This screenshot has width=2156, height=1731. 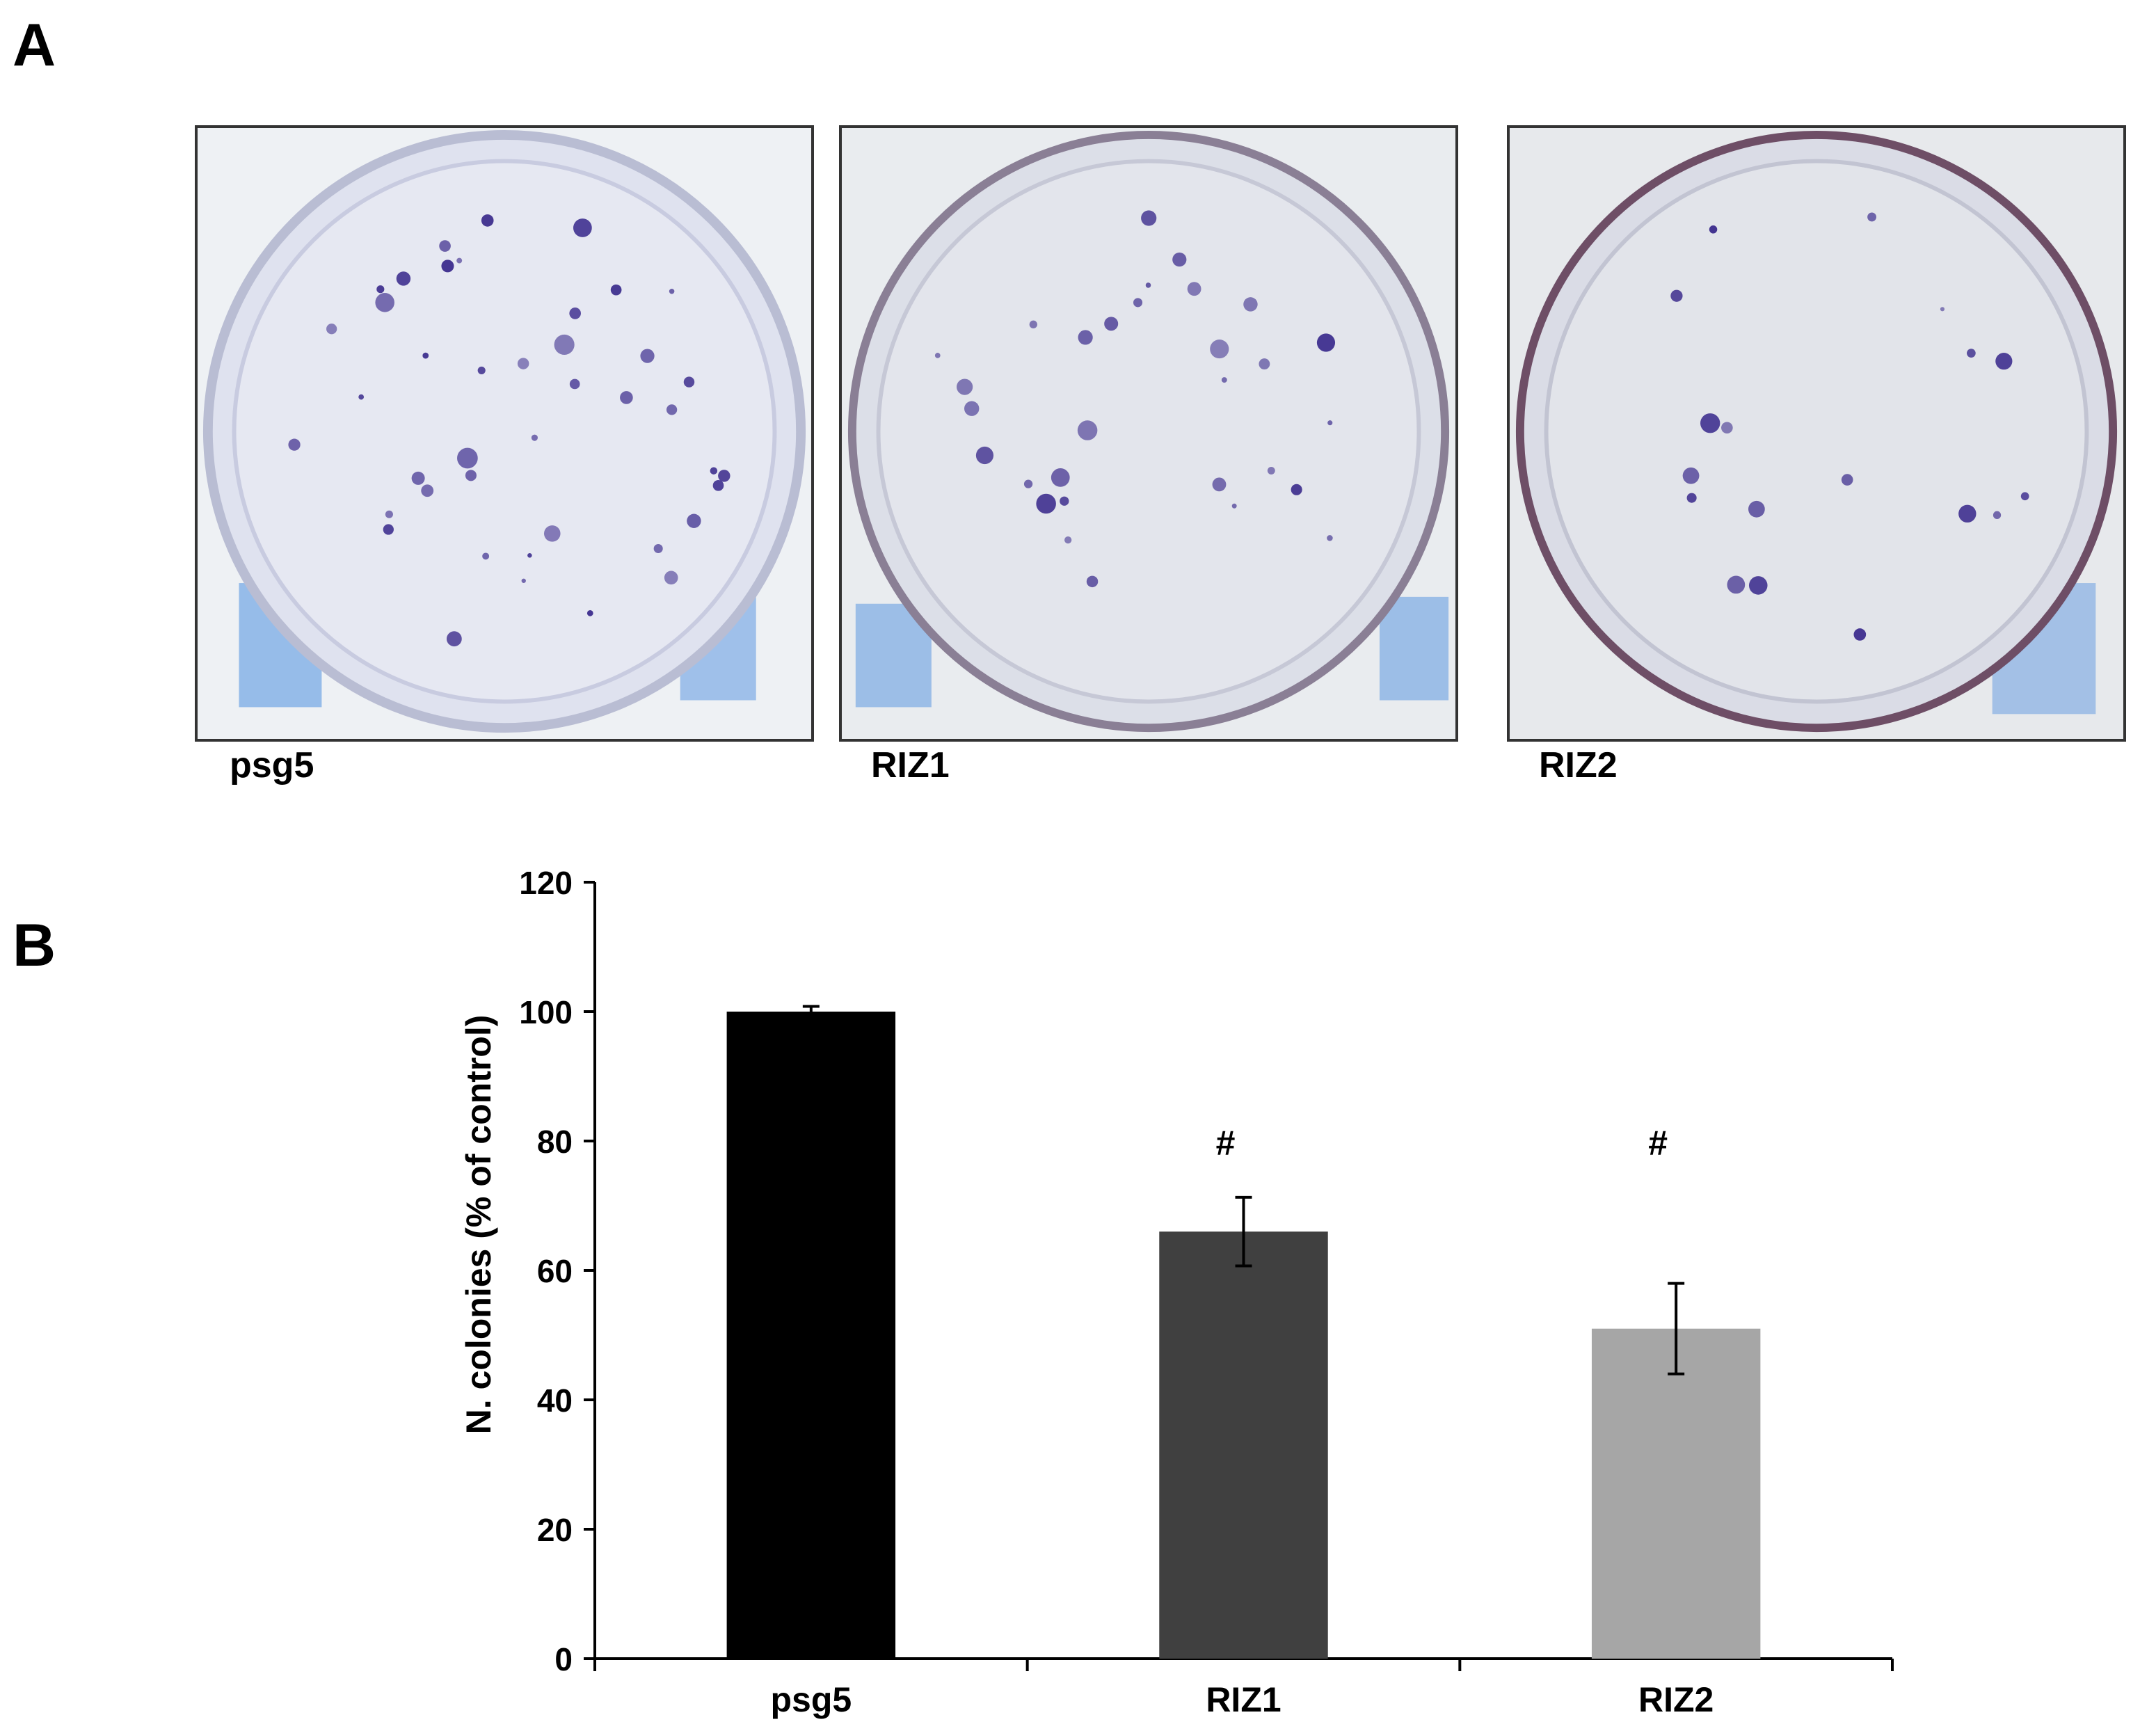 I want to click on plate-photo-riz1, so click(x=1148, y=433).